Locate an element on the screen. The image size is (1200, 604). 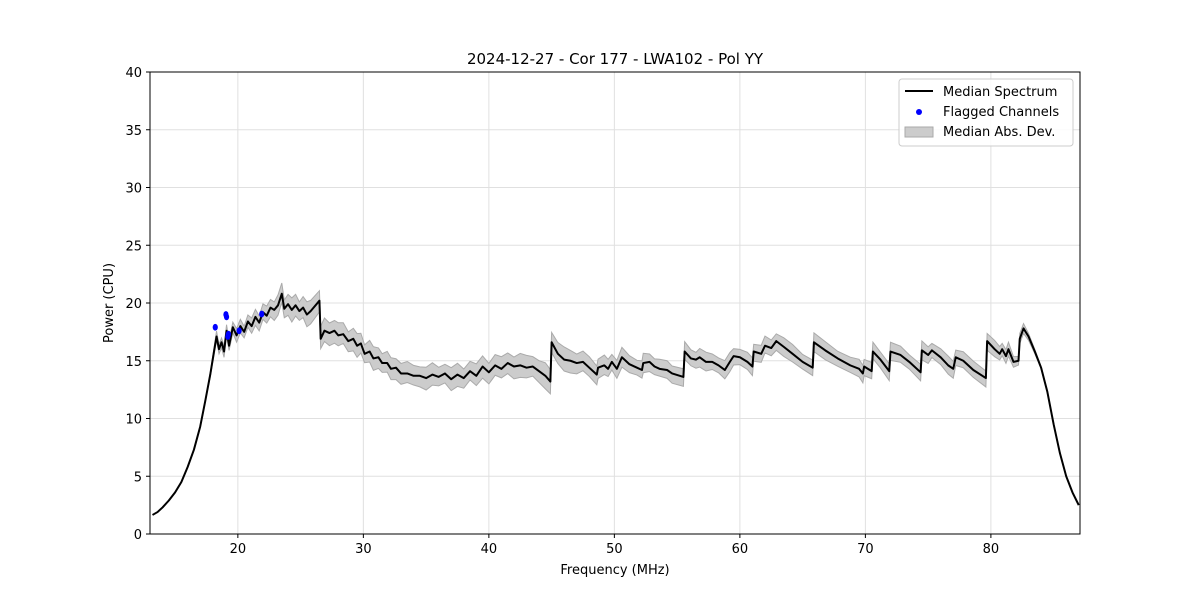
y-axis-ticks: 0 5 10 15 20 25 30 35 40 is located at coordinates (137, 304).